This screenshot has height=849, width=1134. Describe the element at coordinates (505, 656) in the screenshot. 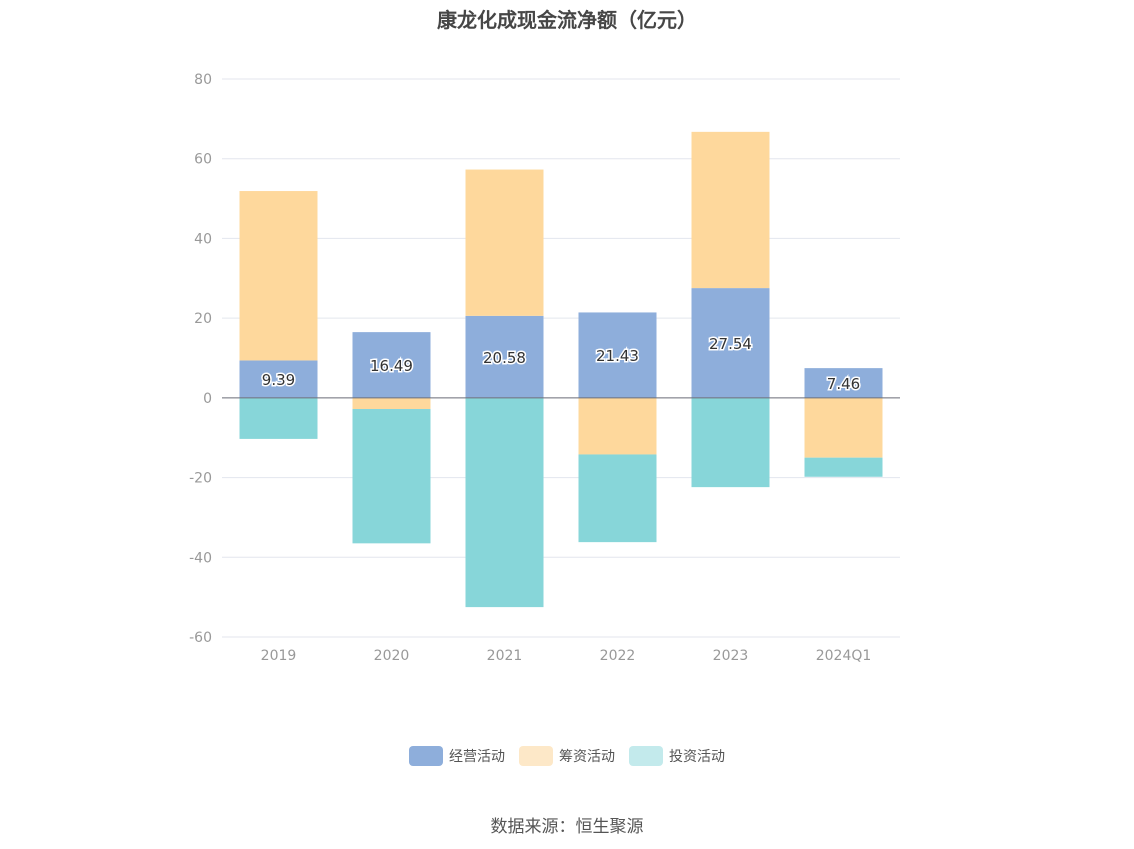

I see `x-tick-label: 2021` at that location.